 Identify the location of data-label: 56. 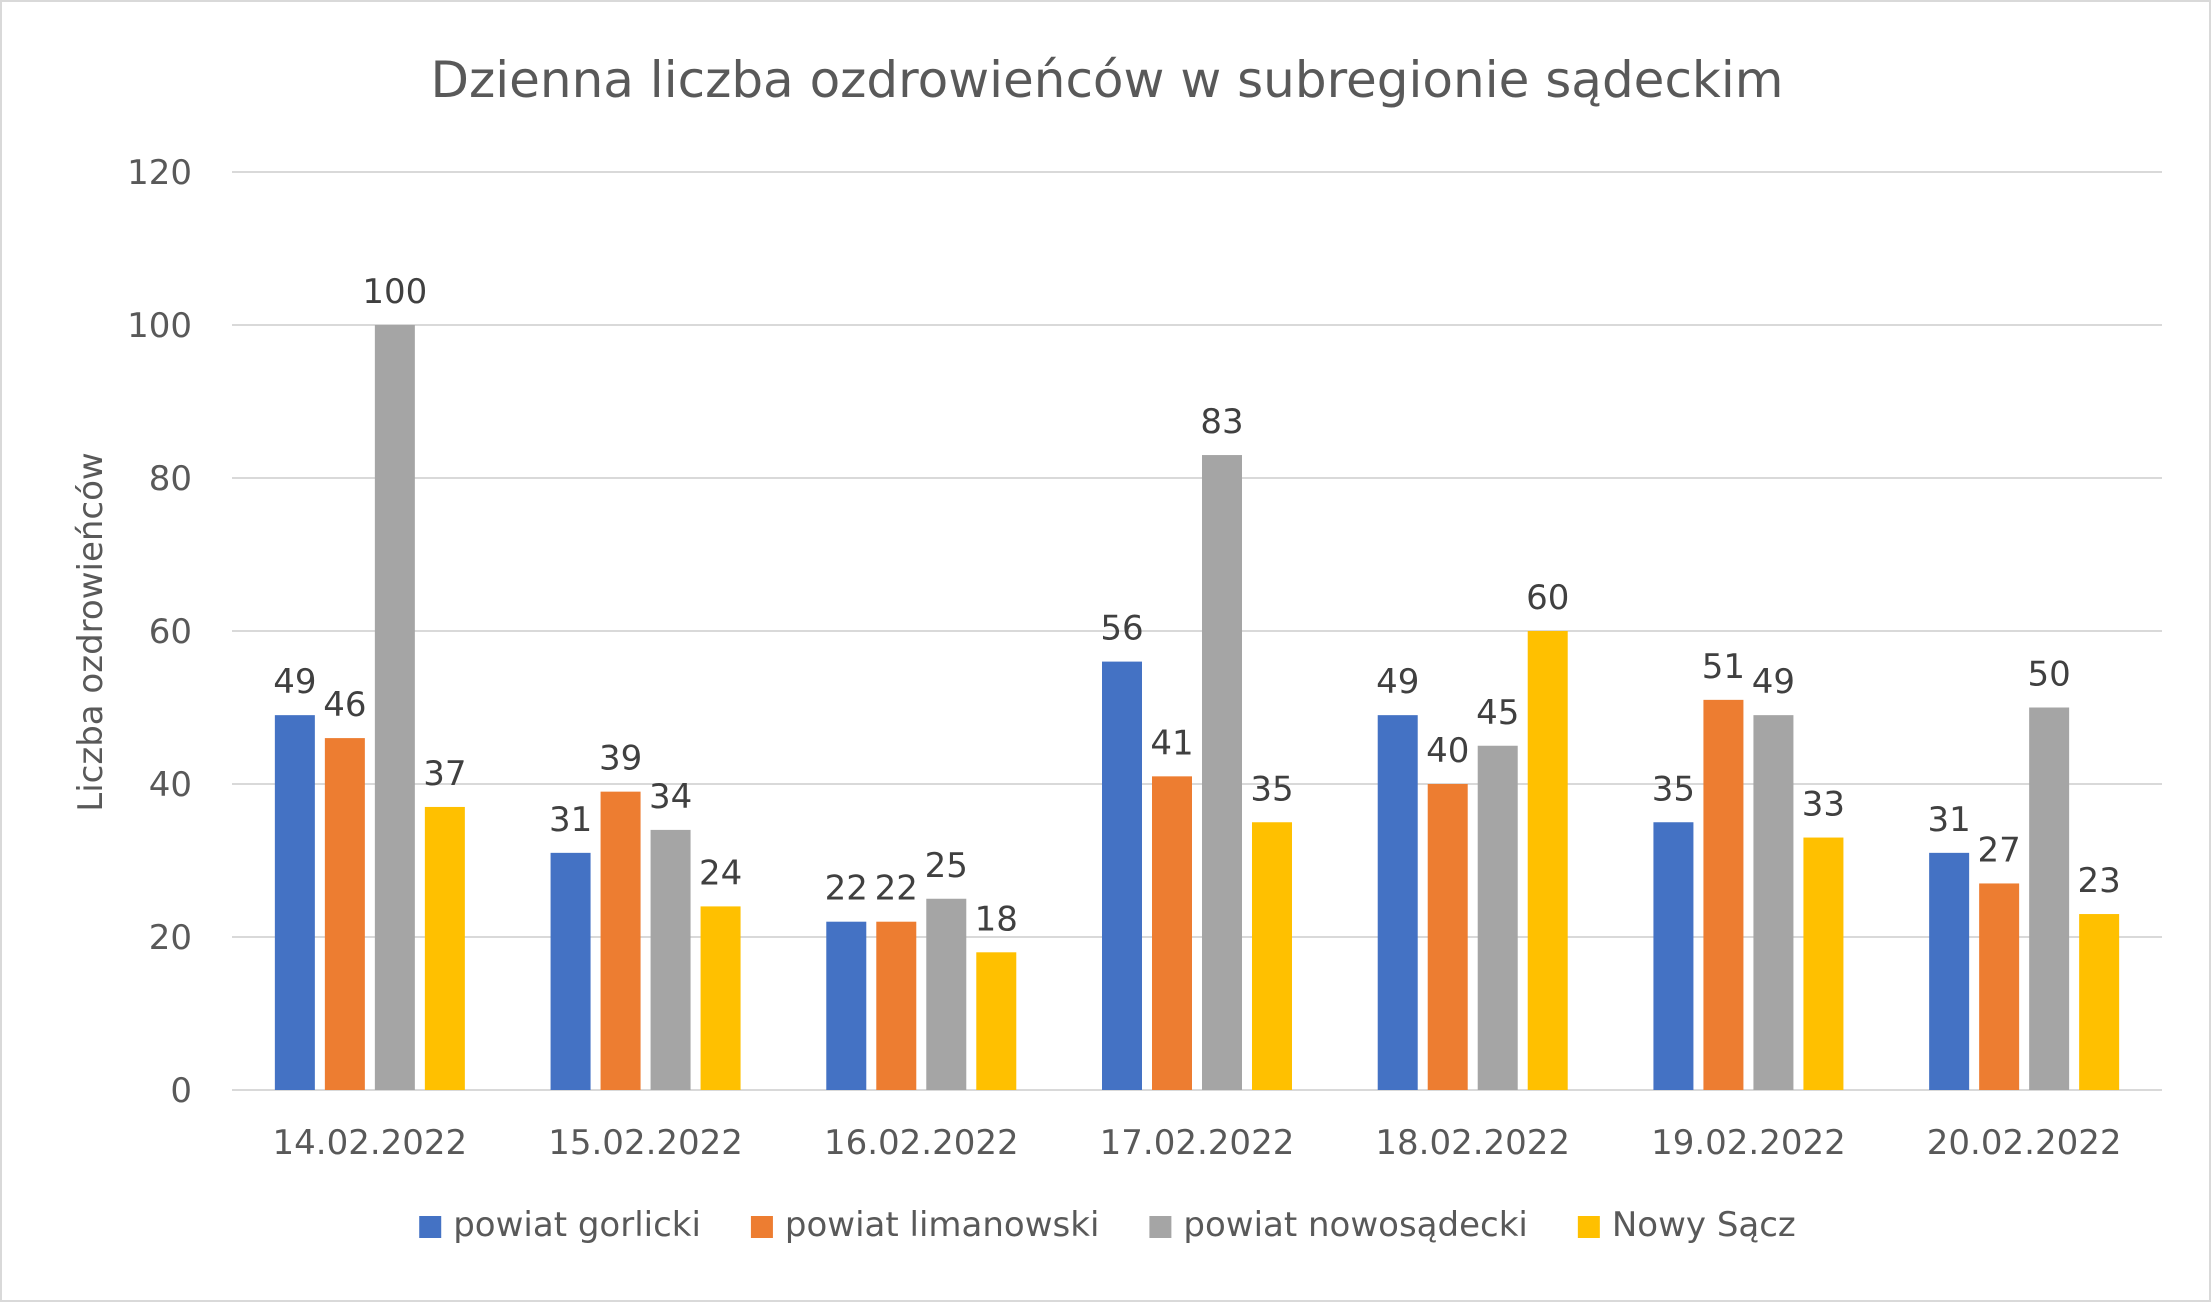
(1121, 629).